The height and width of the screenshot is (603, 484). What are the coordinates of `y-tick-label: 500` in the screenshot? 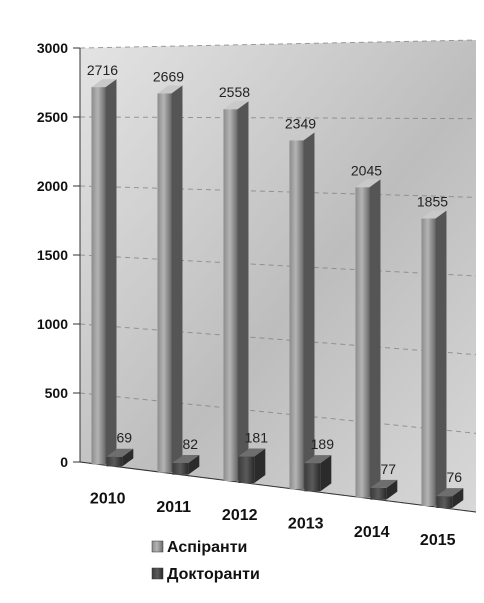 It's located at (57, 393).